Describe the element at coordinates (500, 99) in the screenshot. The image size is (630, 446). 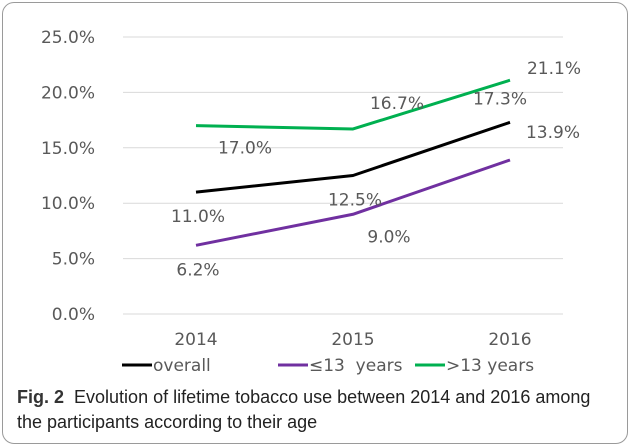
I see `data-label: 17.3%` at that location.